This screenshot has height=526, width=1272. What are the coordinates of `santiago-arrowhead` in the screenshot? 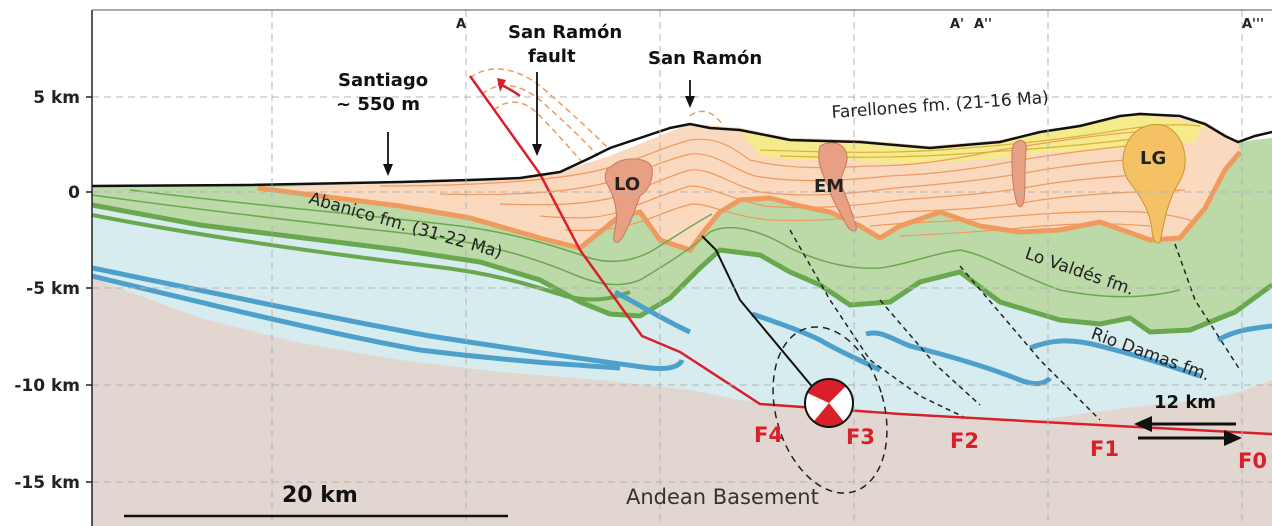 It's located at (388, 170).